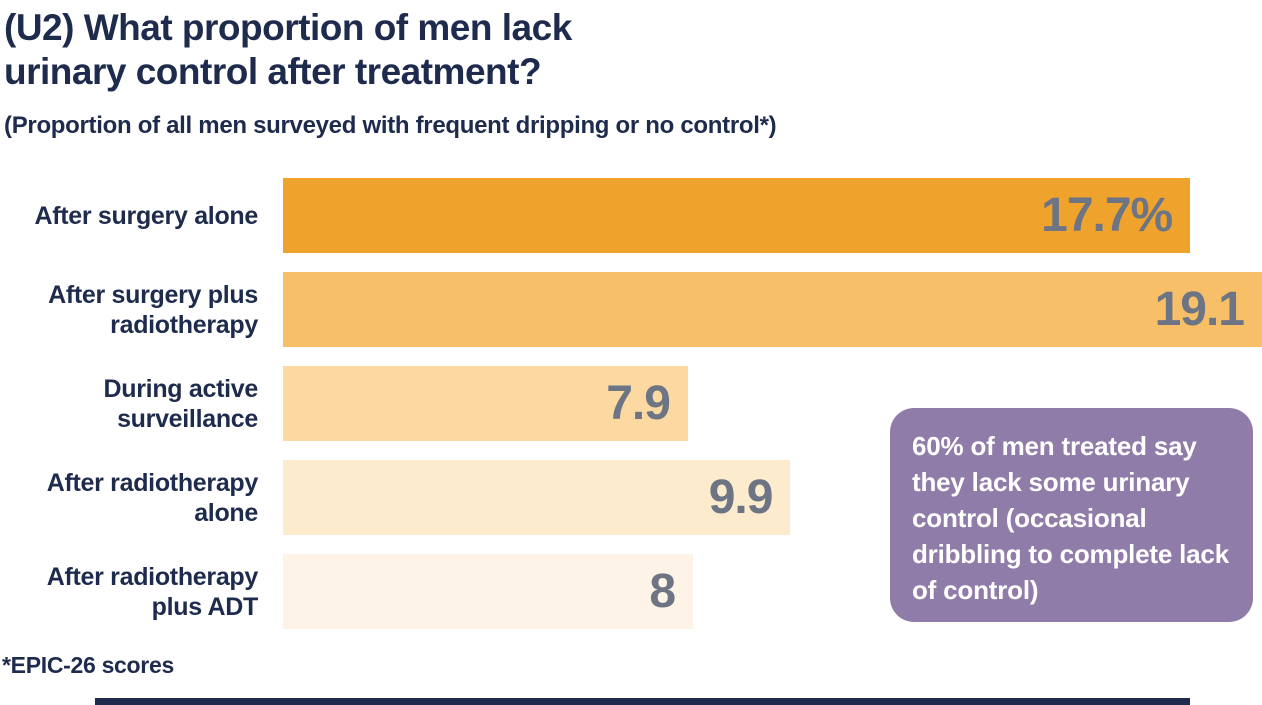 The width and height of the screenshot is (1262, 705). I want to click on bar: 7.9, so click(485, 403).